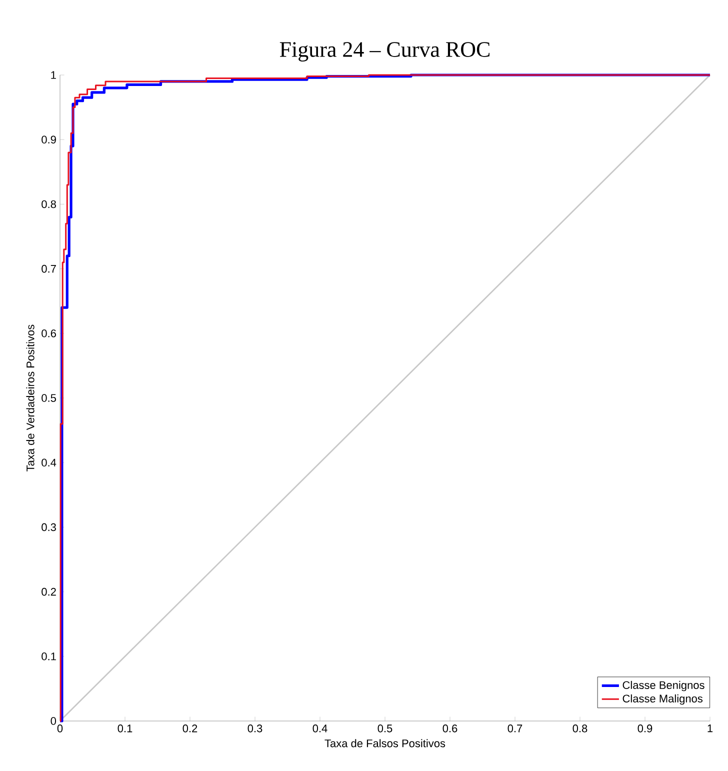 The image size is (728, 771). Describe the element at coordinates (190, 728) in the screenshot. I see `x-tick-label: 0.2` at that location.